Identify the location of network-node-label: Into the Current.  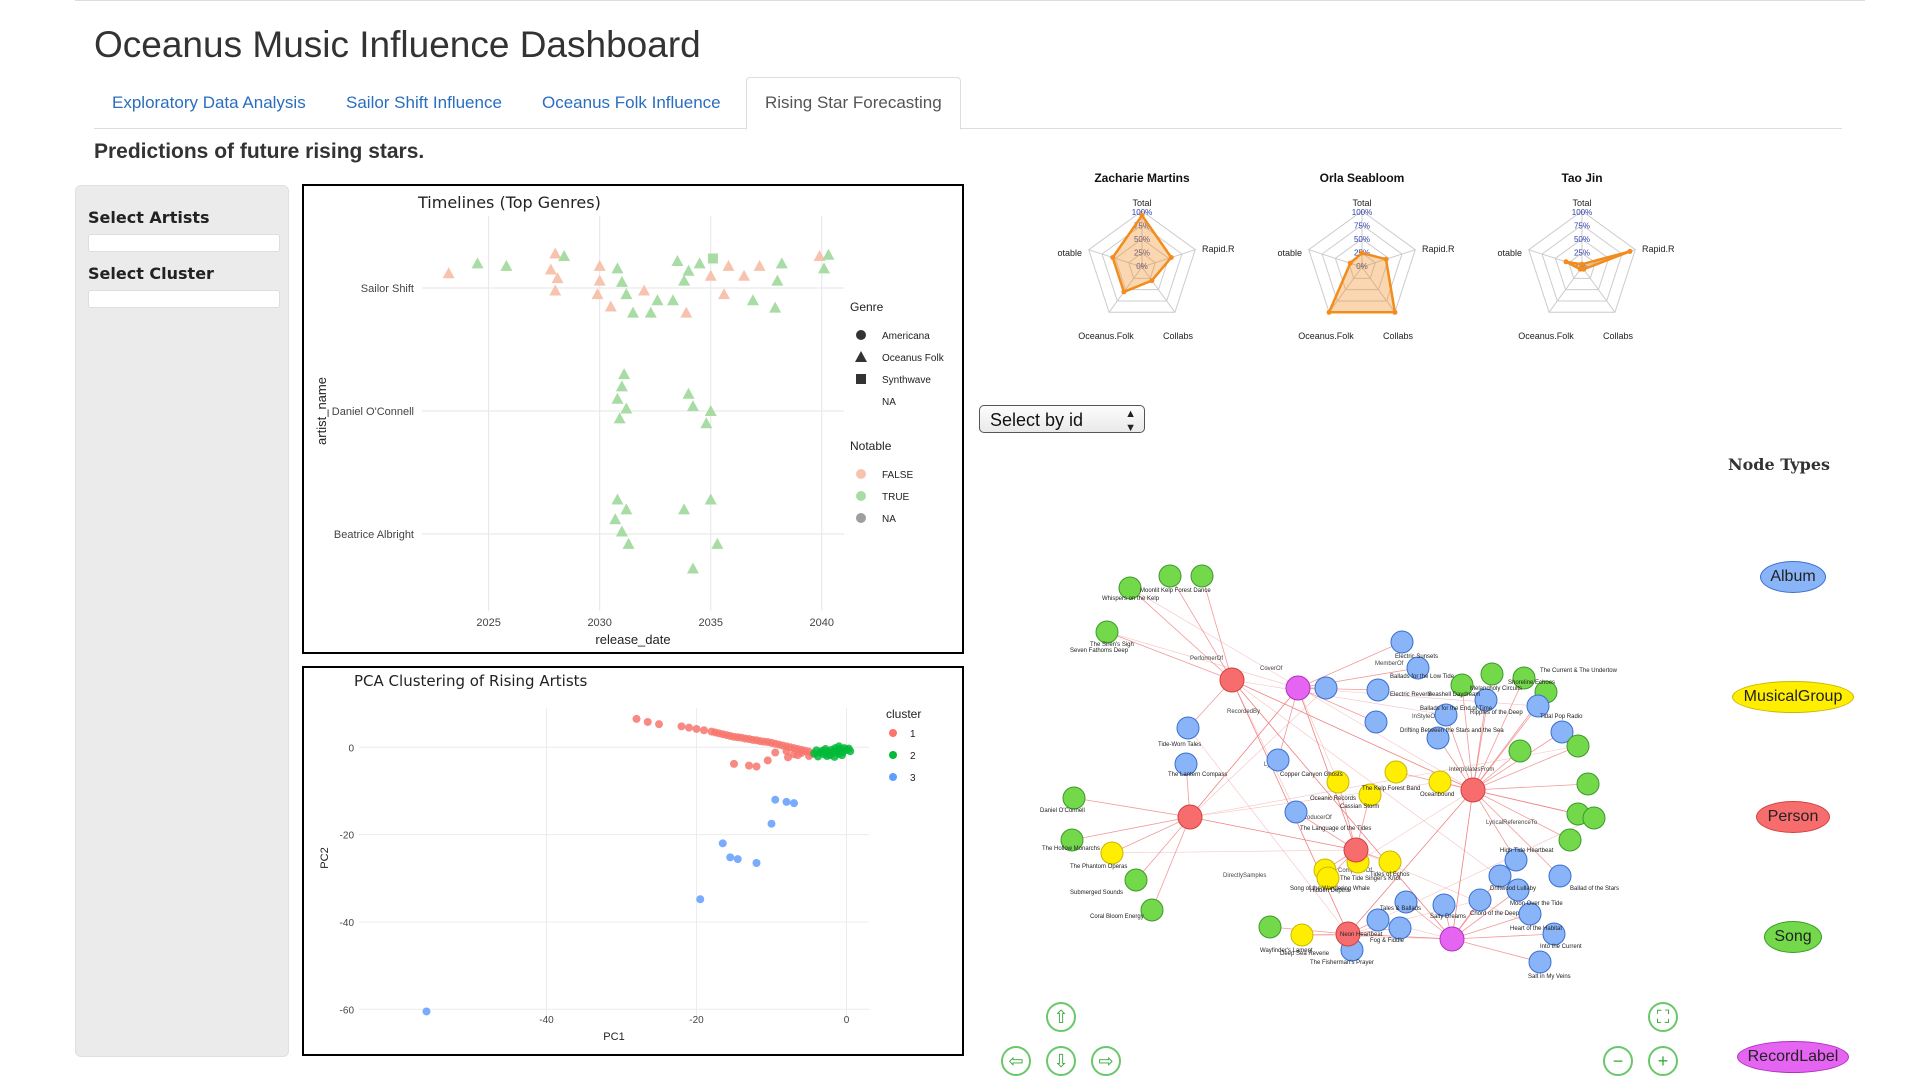
(1561, 947).